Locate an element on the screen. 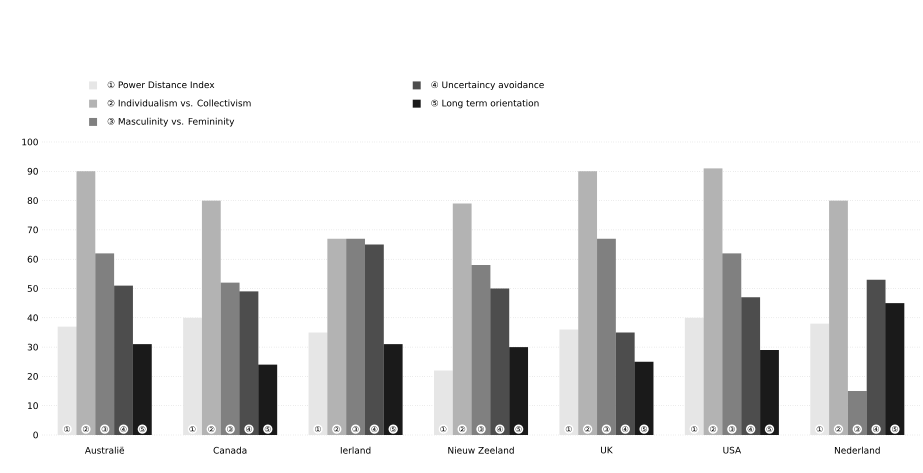 The height and width of the screenshot is (473, 923). y-tick-label: 0 is located at coordinates (35, 435).